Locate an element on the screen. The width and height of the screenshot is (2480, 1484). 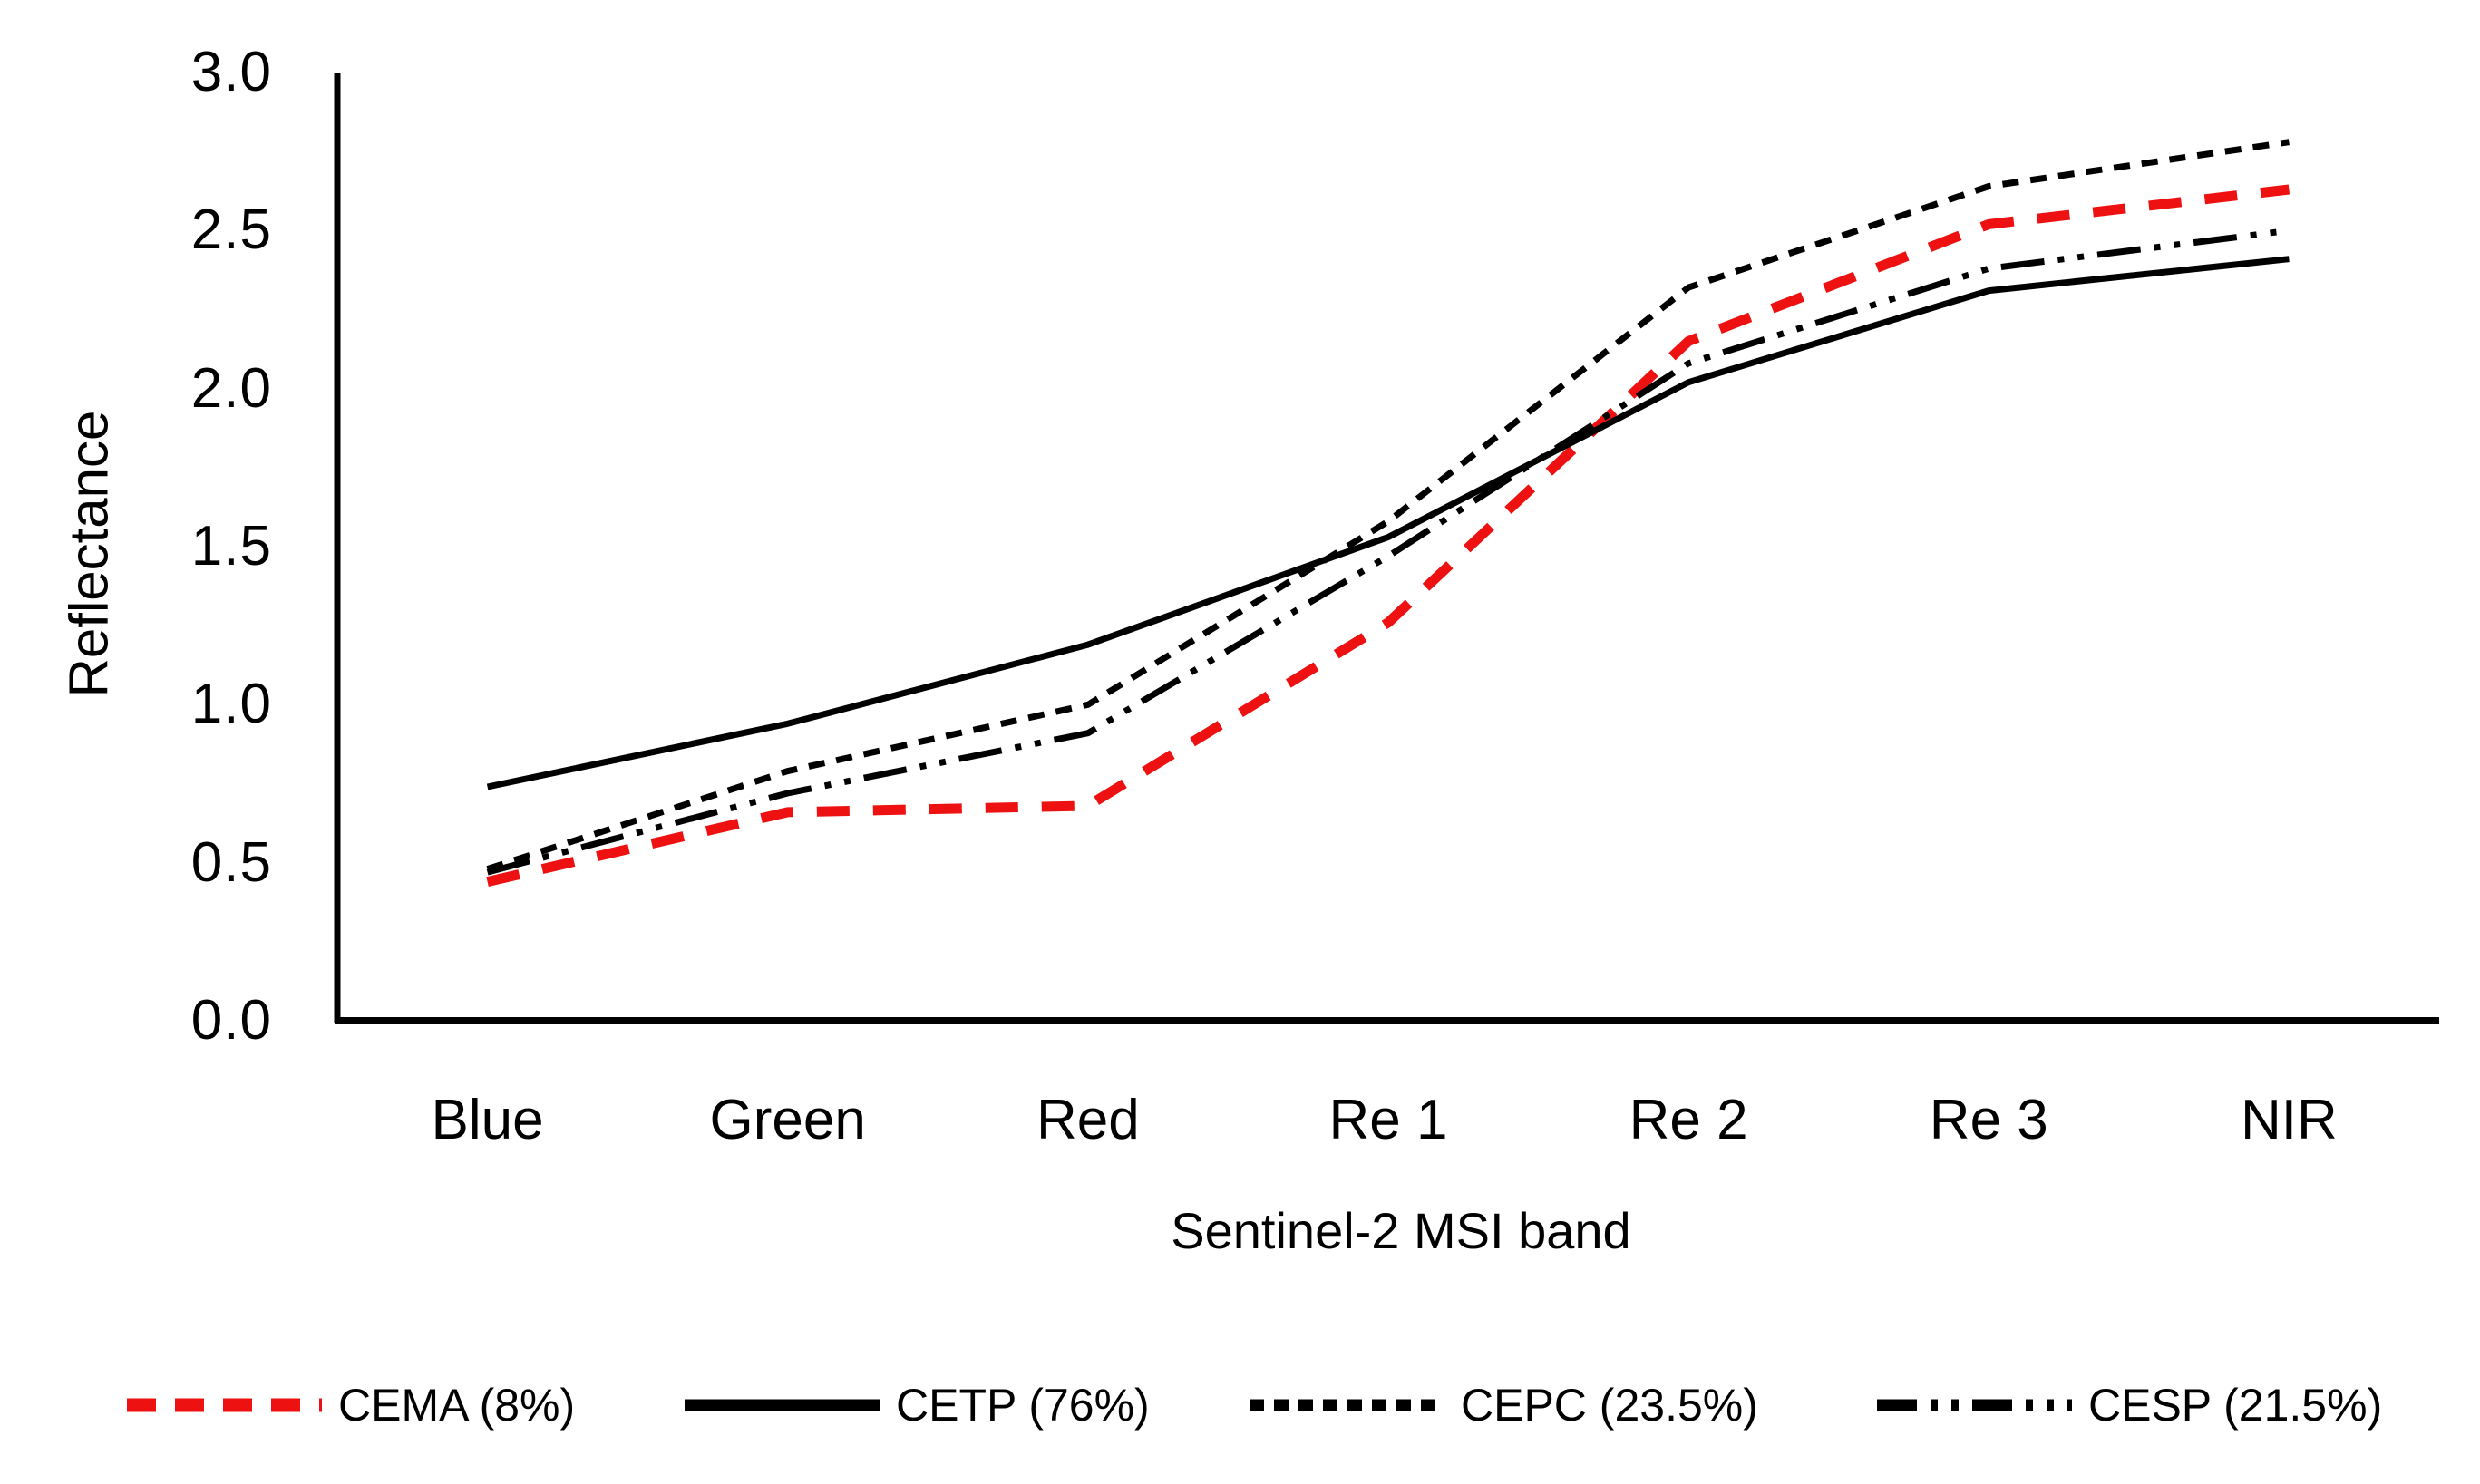
legend-label: CESP (21.5%) is located at coordinates (2235, 1405).